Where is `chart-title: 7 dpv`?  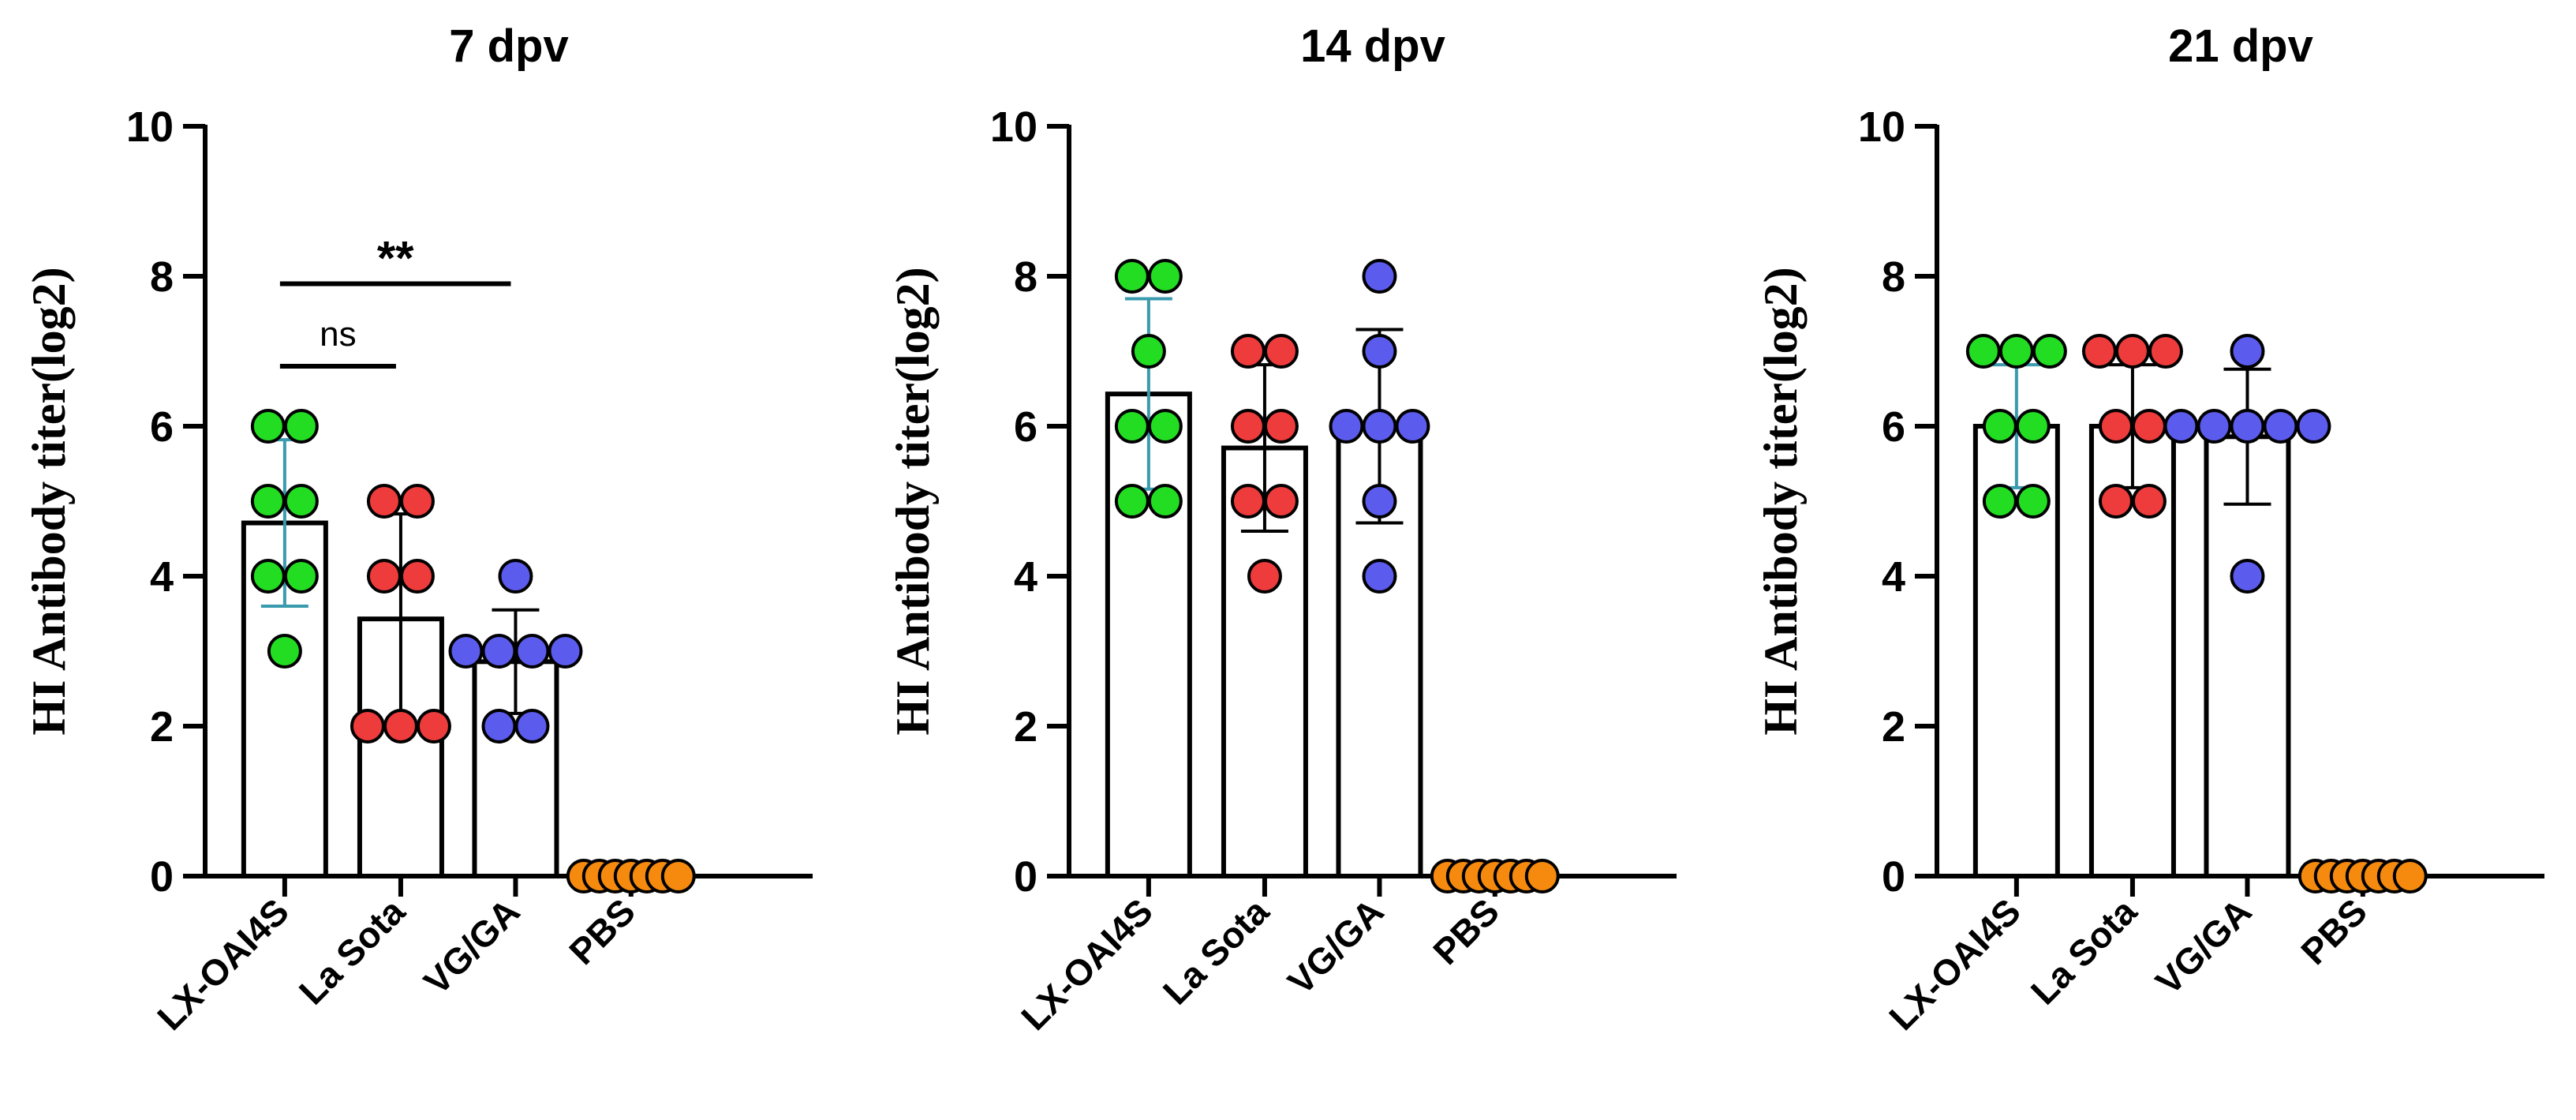 chart-title: 7 dpv is located at coordinates (509, 47).